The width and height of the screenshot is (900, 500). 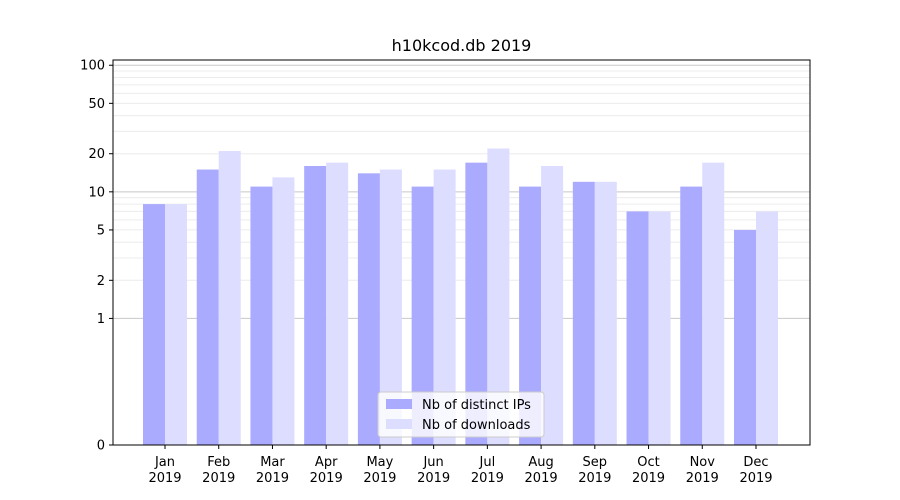 What do you see at coordinates (164, 462) in the screenshot?
I see `x-tick-label: Jan` at bounding box center [164, 462].